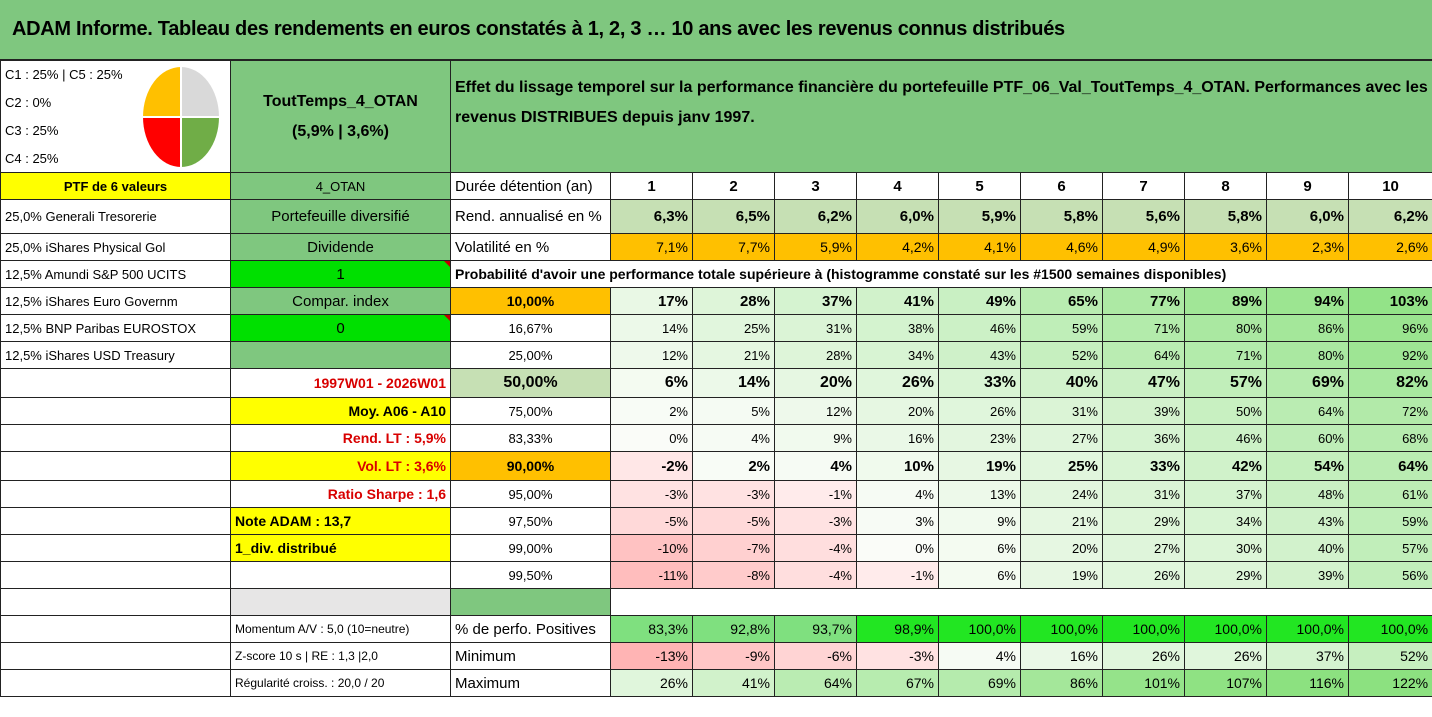 This screenshot has height=717, width=1432. Describe the element at coordinates (651, 629) in the screenshot. I see `pos-value: 83,3%` at that location.